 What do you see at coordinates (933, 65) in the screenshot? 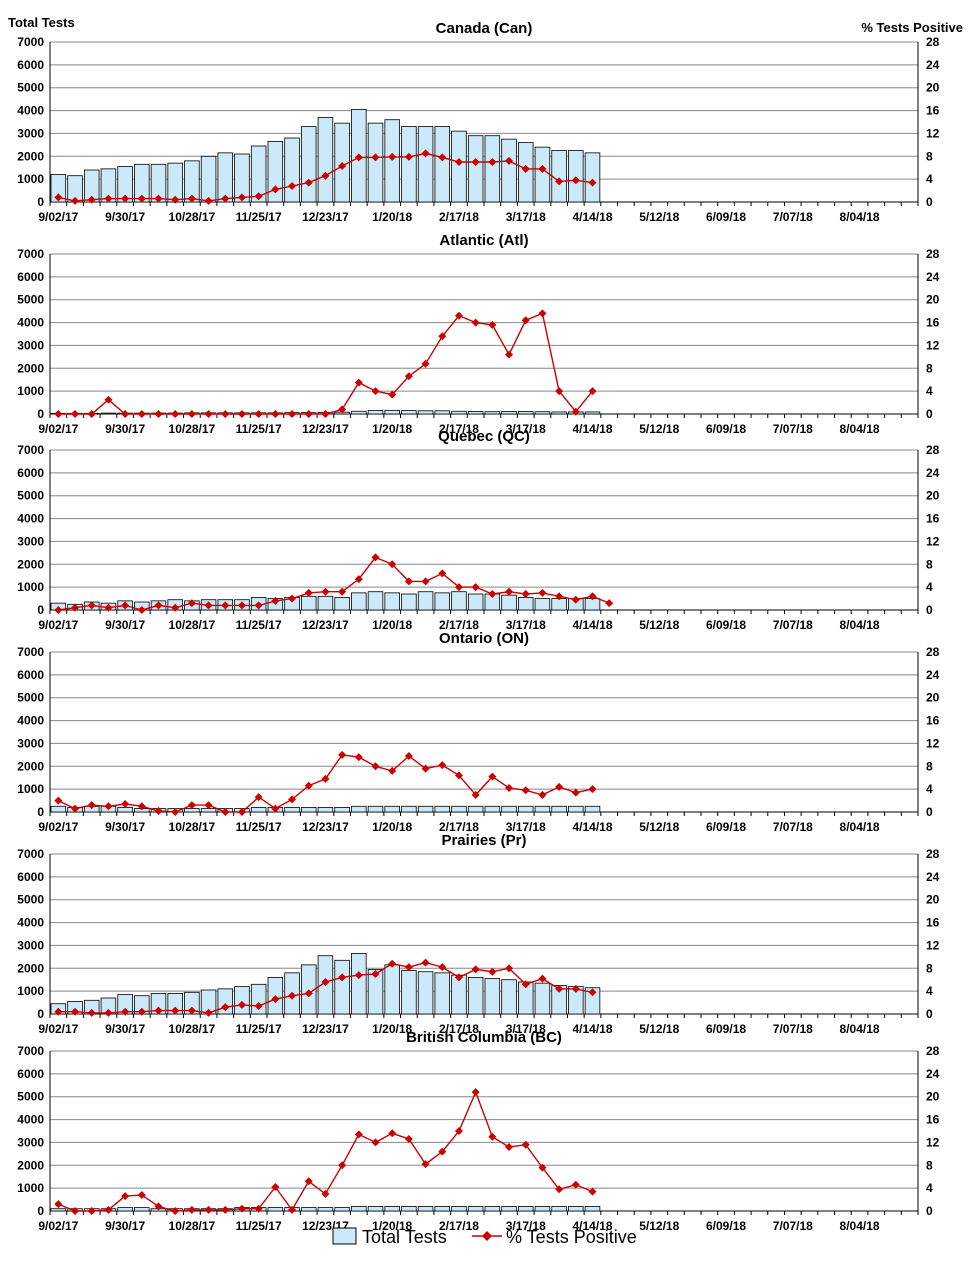
I see `right-tick-label: 24` at bounding box center [933, 65].